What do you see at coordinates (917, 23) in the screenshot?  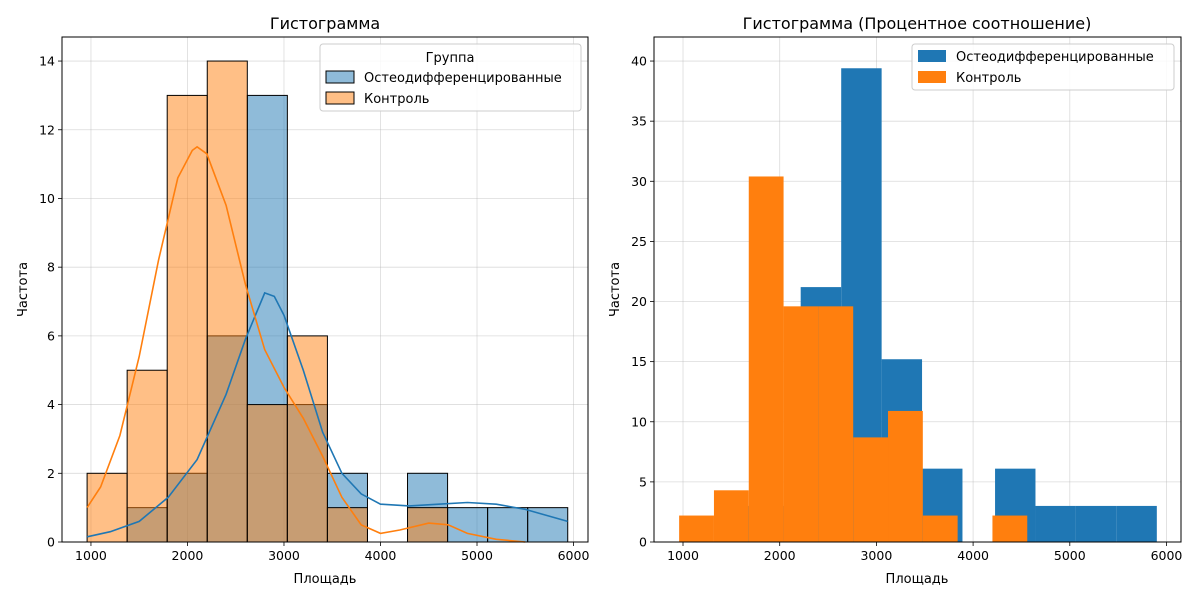 I see `chart-title: Гистограмма (Процентное соотношение)` at bounding box center [917, 23].